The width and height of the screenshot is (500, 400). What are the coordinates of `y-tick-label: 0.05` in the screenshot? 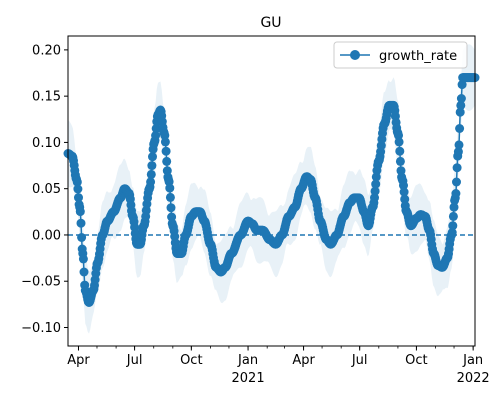 It's located at (46, 189).